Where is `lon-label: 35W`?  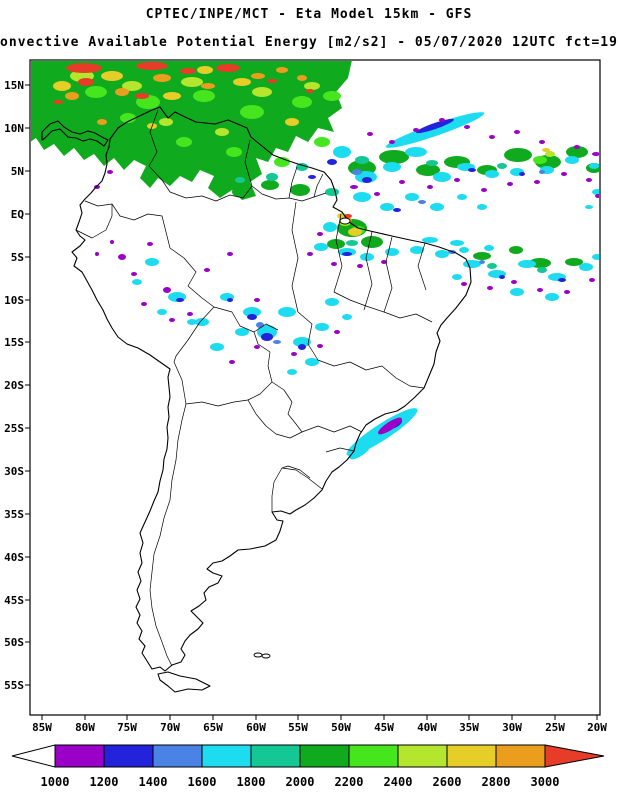 lon-label: 35W is located at coordinates (469, 727).